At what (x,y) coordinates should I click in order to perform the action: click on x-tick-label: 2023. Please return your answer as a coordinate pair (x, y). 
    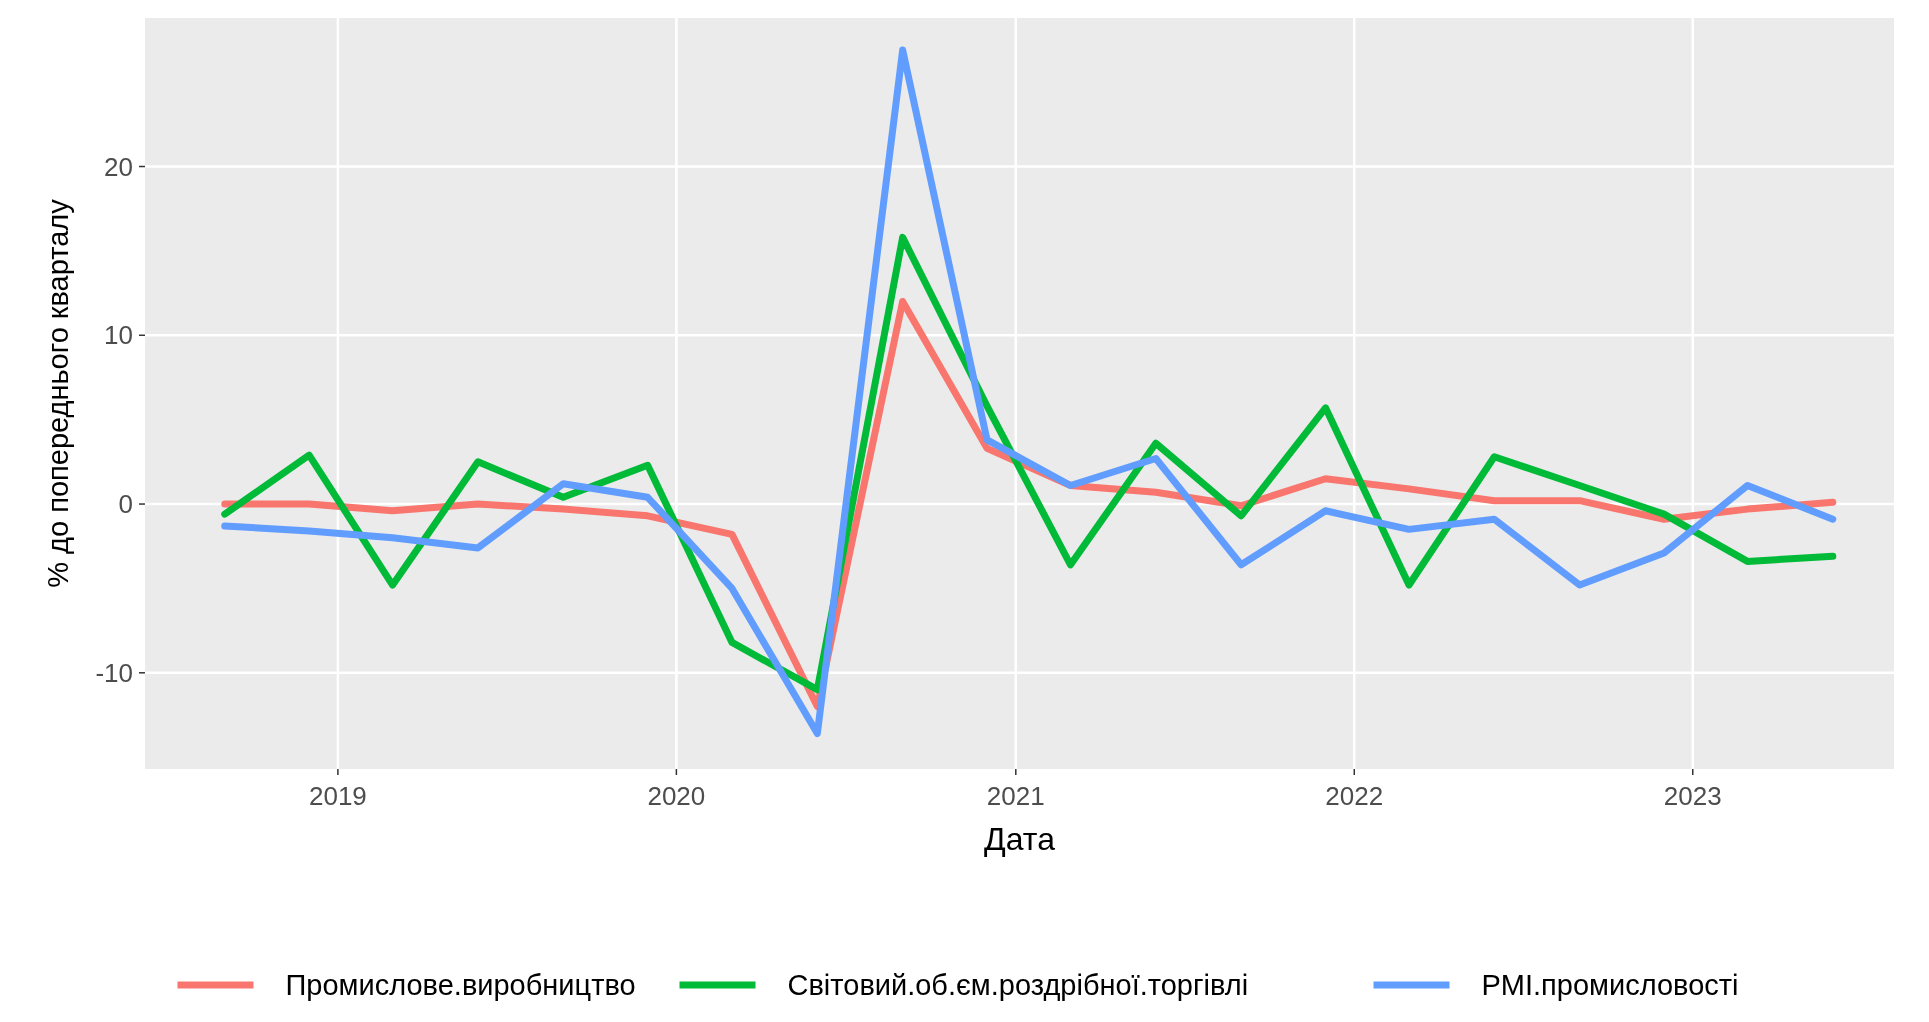
    Looking at the image, I should click on (1692, 796).